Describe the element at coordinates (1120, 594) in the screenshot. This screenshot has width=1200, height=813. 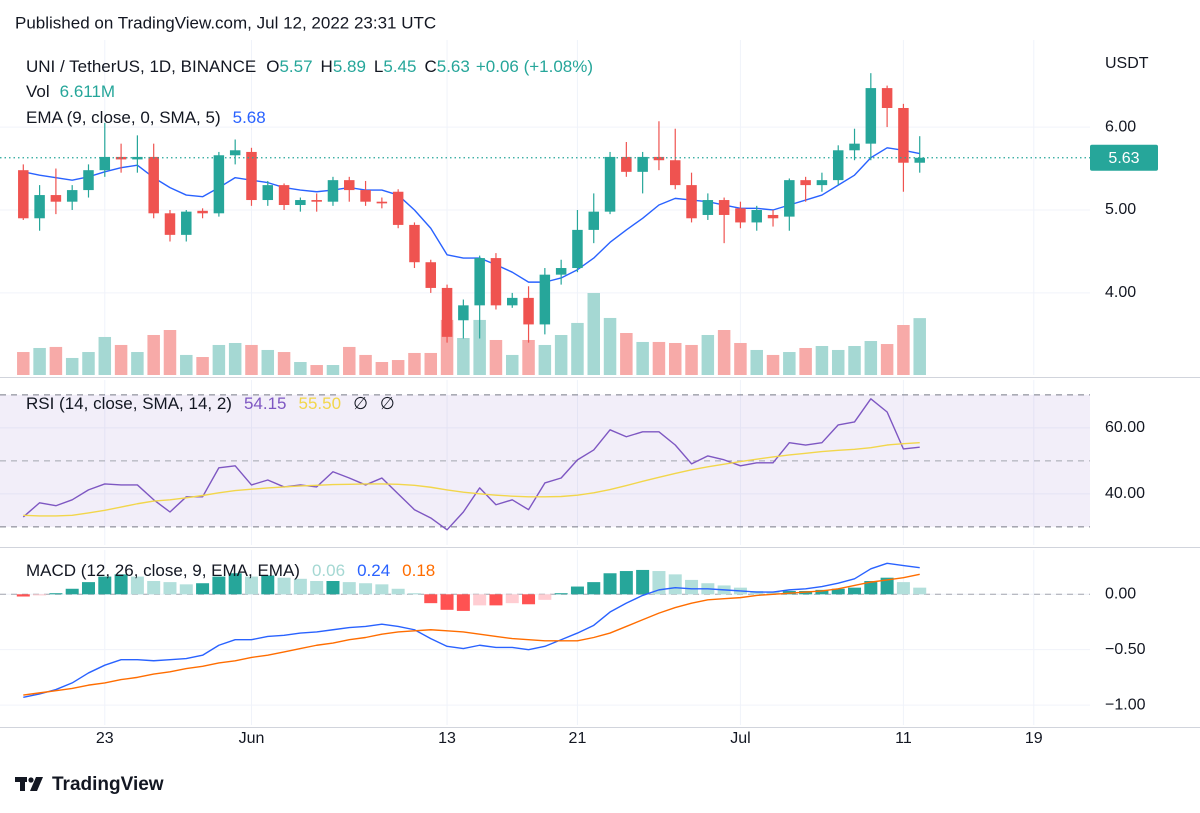
I see `y-tick-label: 0.00` at that location.